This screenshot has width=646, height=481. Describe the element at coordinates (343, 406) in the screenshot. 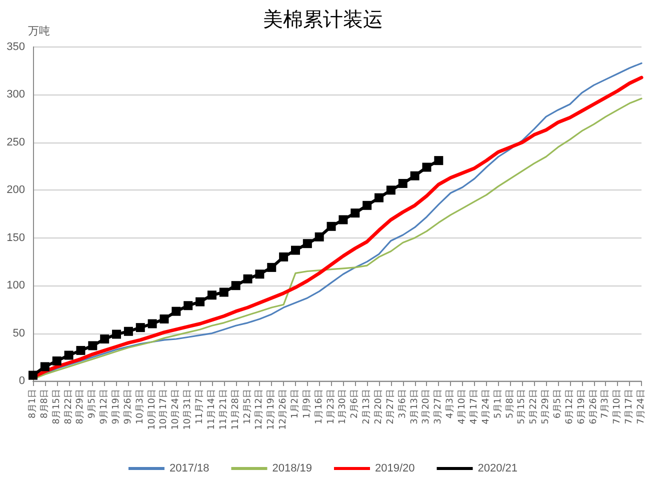

I see `x-tick-label: 1月30日` at that location.